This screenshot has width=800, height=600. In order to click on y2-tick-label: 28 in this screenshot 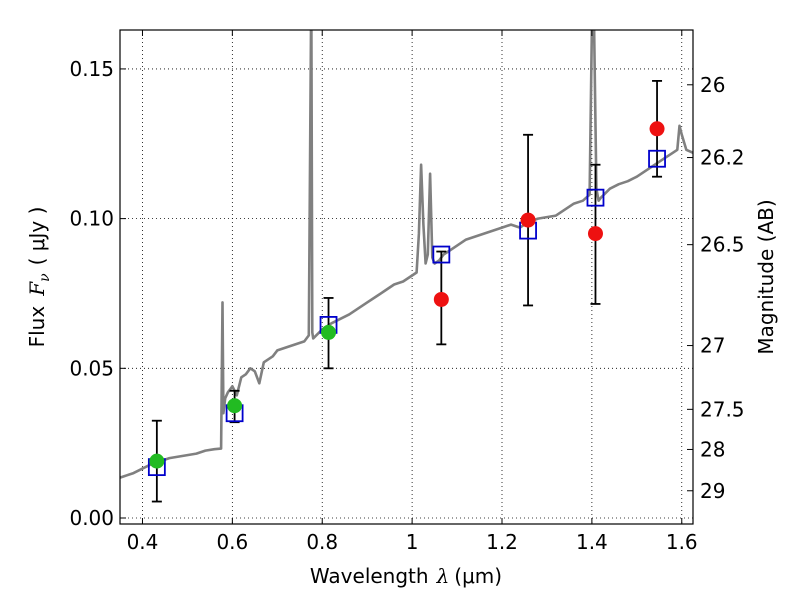, I will do `click(712, 449)`.